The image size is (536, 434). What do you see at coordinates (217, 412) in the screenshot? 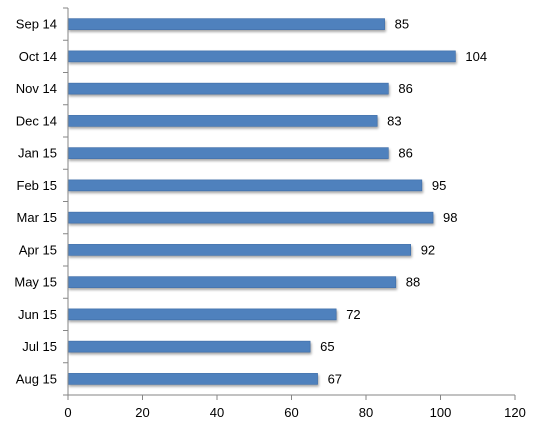
I see `x-tick-label: 40` at bounding box center [217, 412].